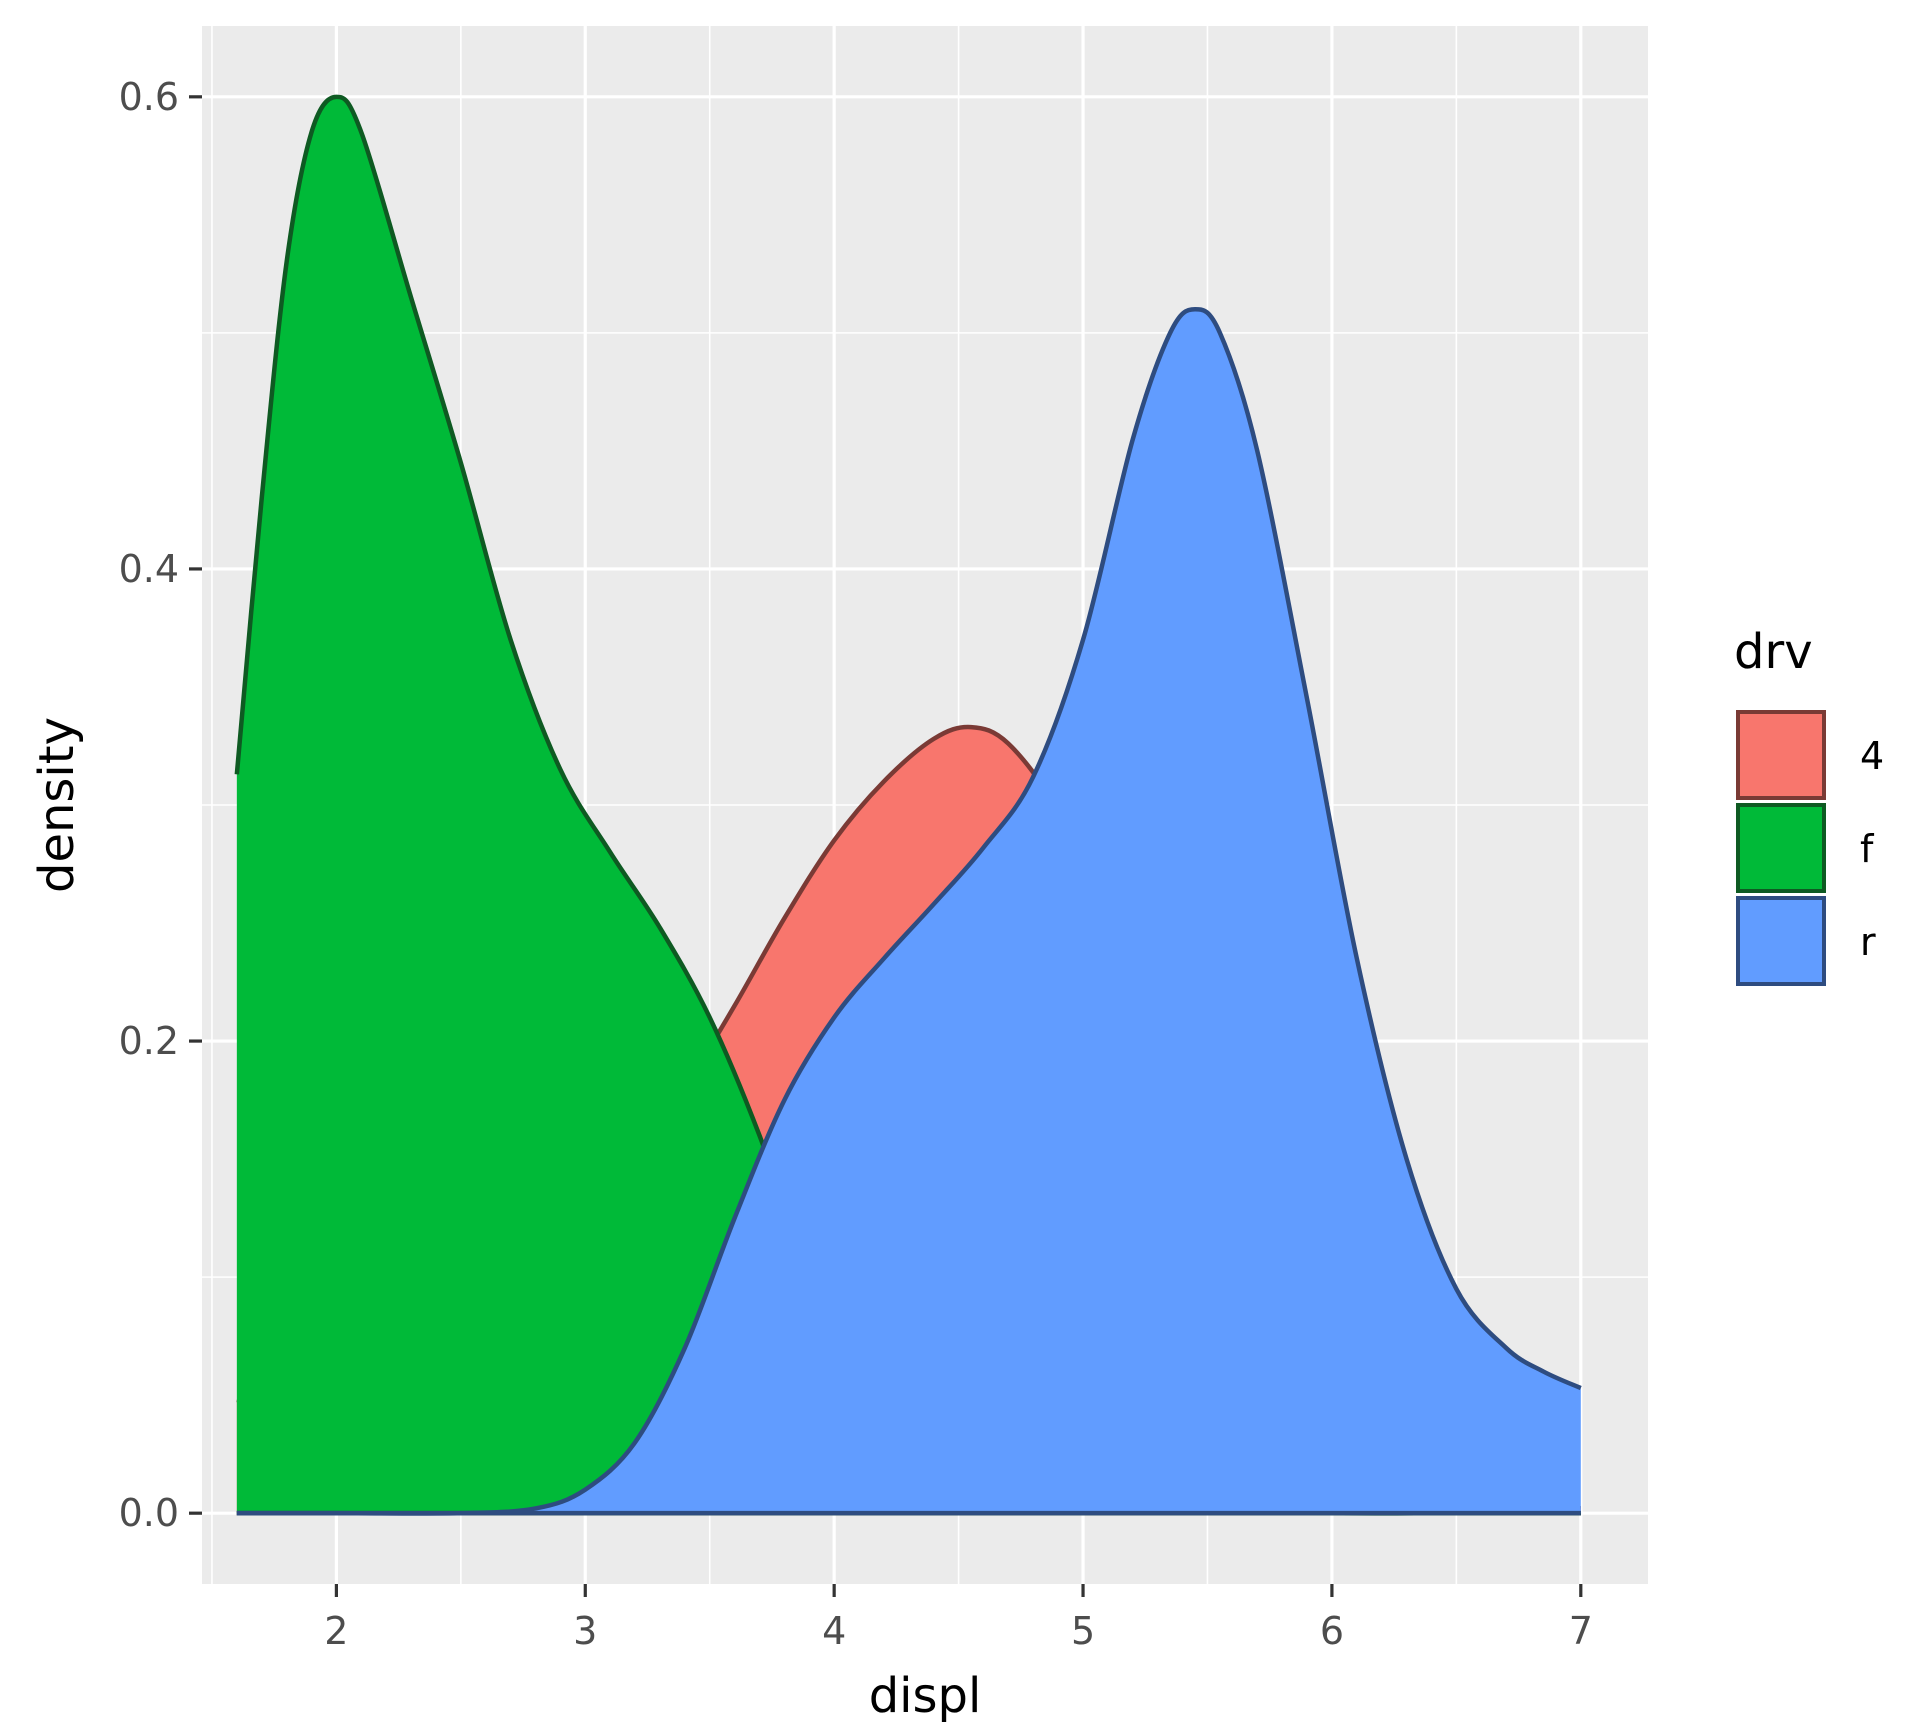  Describe the element at coordinates (149, 1041) in the screenshot. I see `y-tick-label: 0.2` at that location.